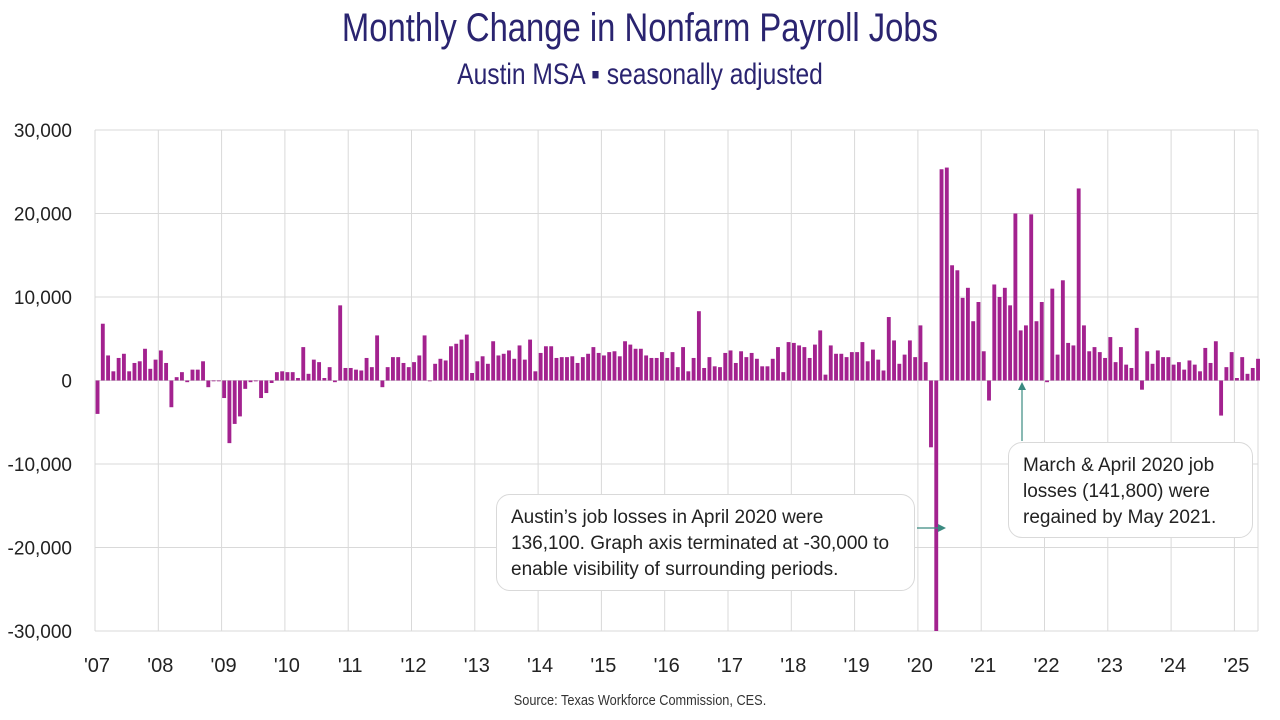 The width and height of the screenshot is (1280, 720). Describe the element at coordinates (97, 666) in the screenshot. I see `x-tick-label: '07` at that location.